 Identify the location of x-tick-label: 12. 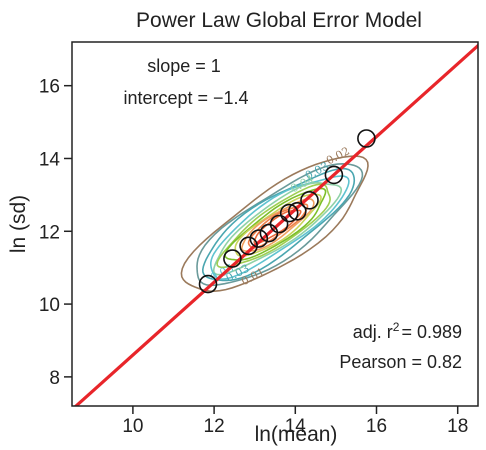
(214, 426).